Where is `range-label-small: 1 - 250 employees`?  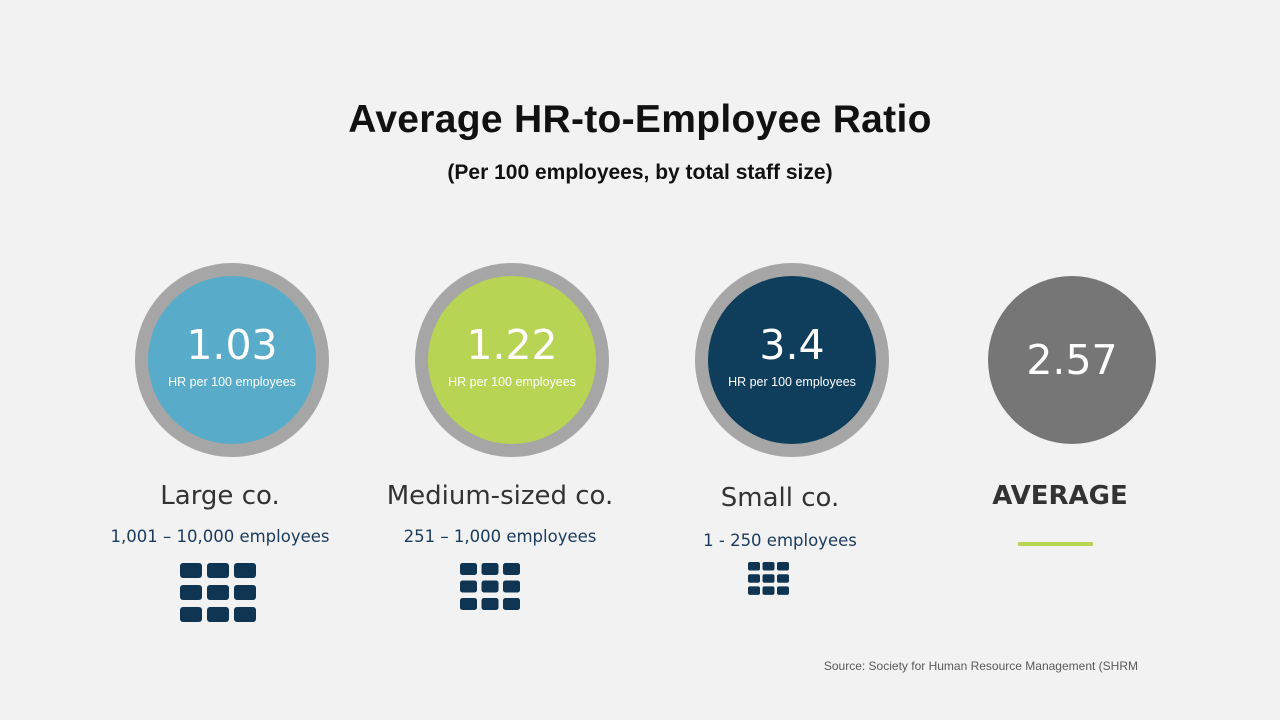
range-label-small: 1 - 250 employees is located at coordinates (780, 540).